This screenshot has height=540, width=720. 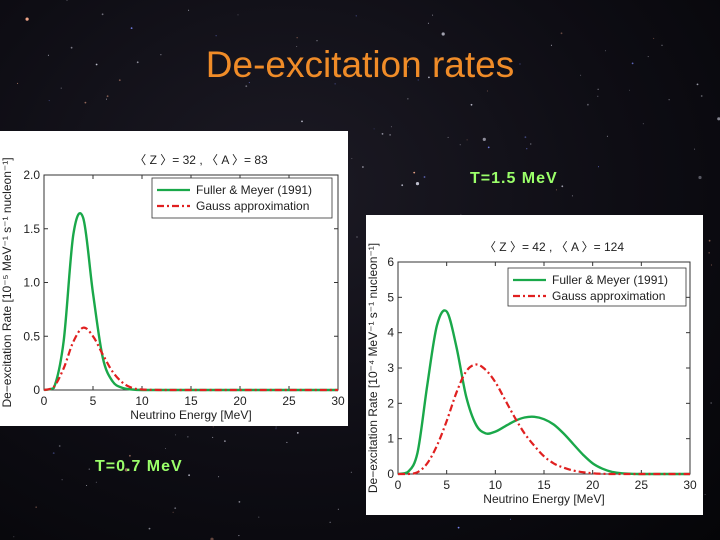 I want to click on chart-title: 〈 Z 〉= 32 , 〈 A 〉= 83, so click(x=201, y=160).